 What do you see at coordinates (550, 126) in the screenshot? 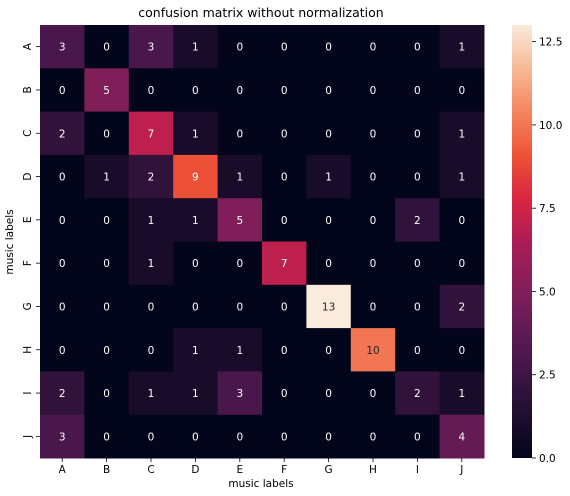
I see `colorbar-tick-label: 10.0` at bounding box center [550, 126].